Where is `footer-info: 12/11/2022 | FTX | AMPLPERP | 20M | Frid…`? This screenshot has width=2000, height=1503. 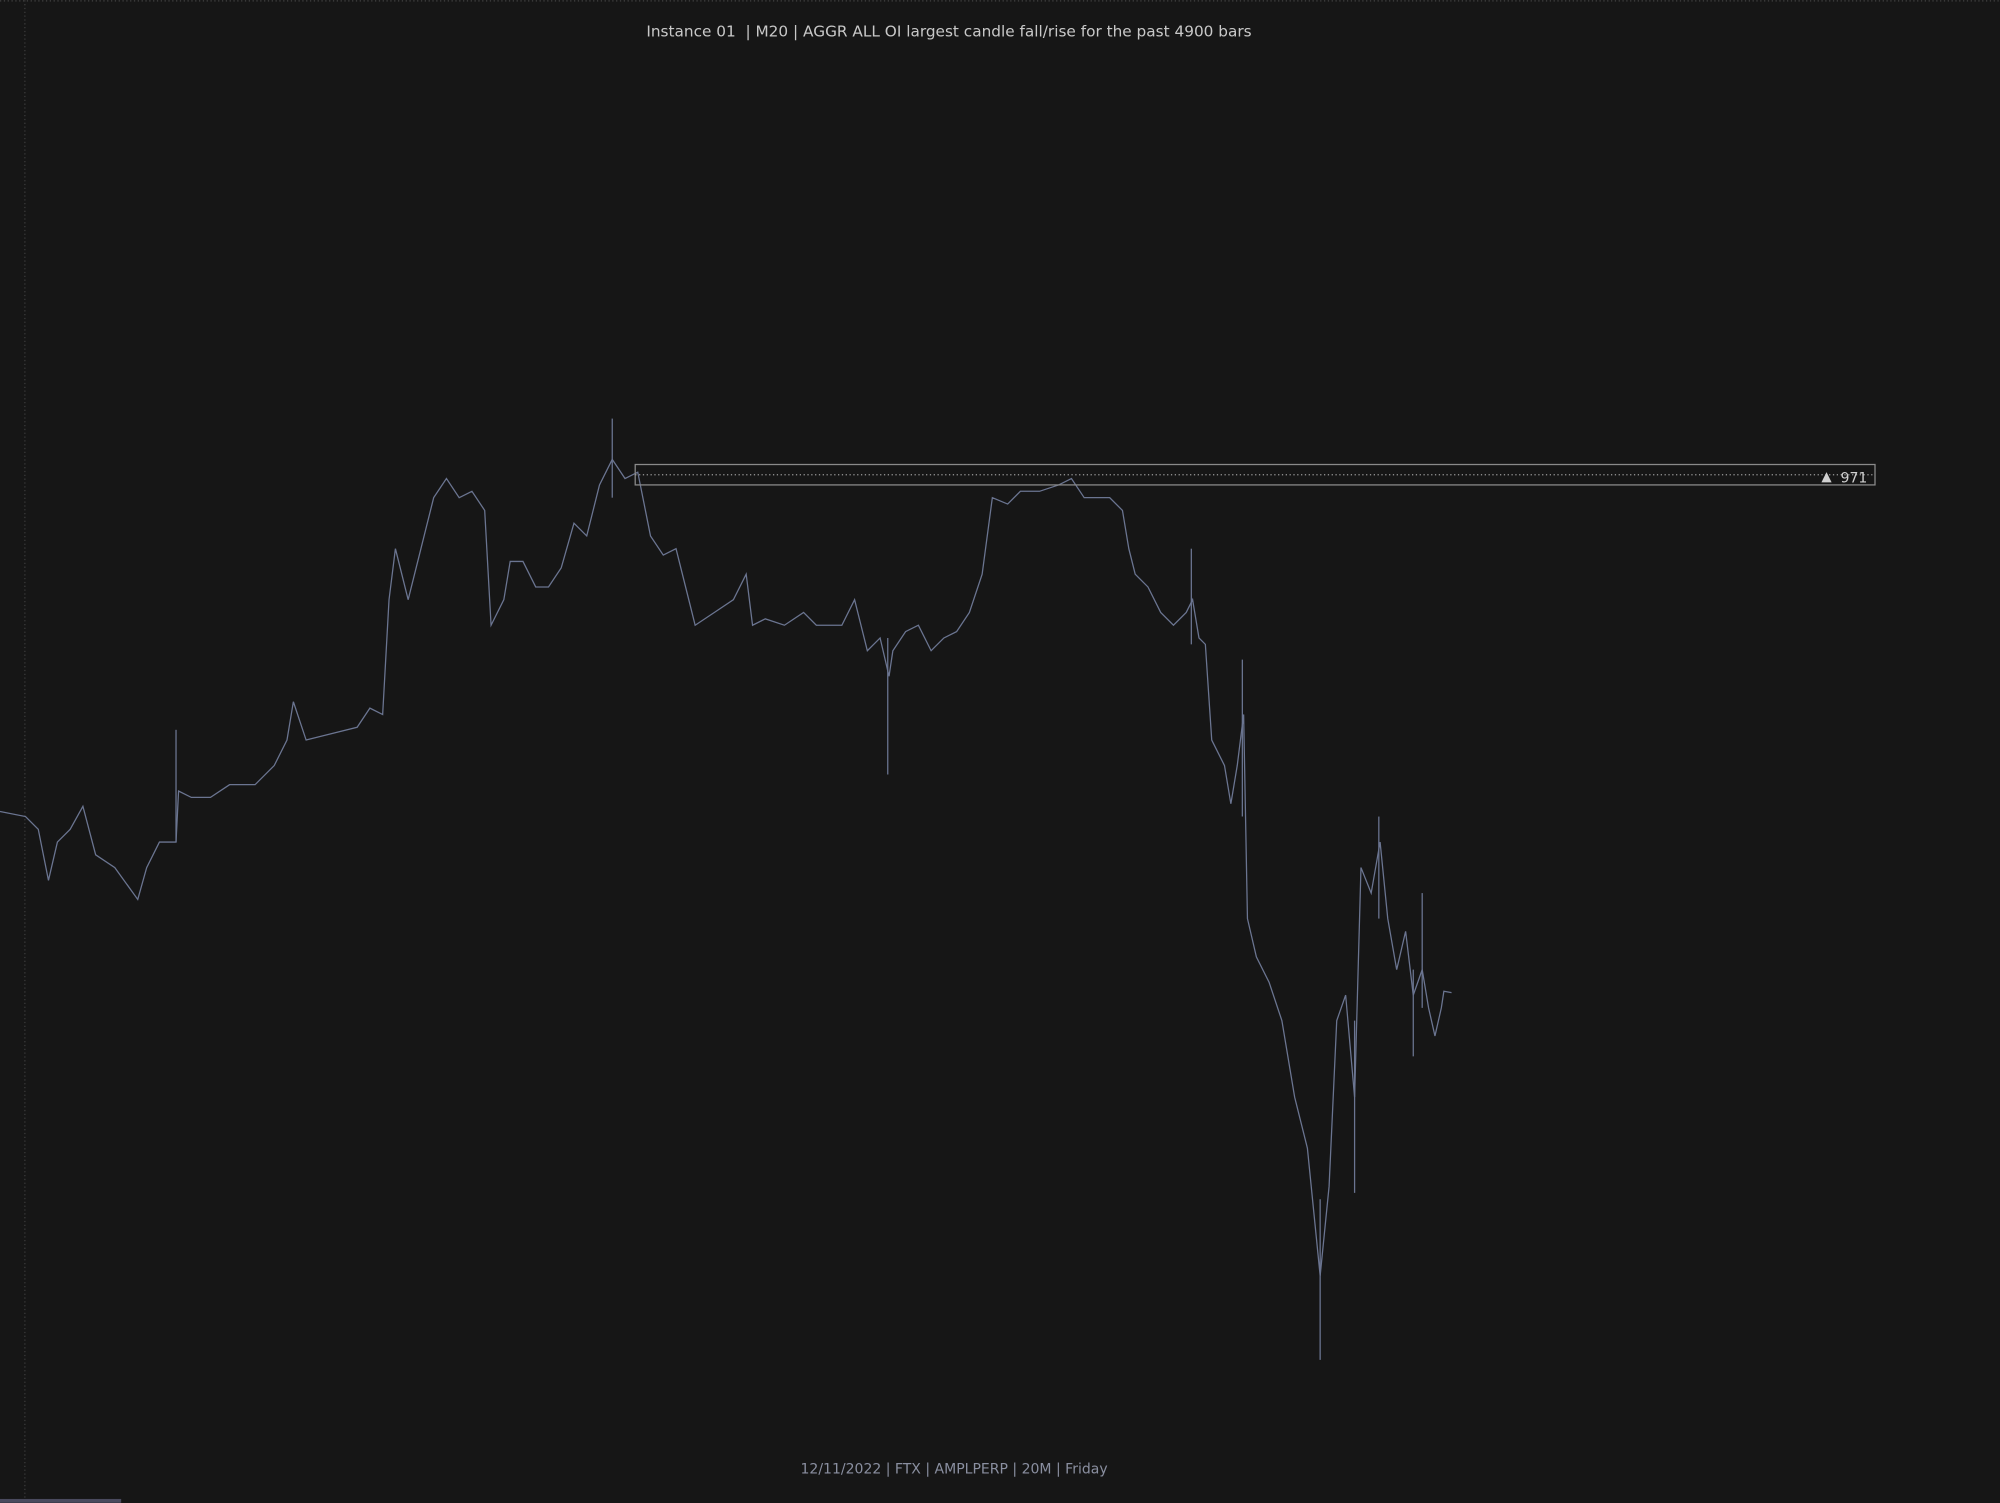
footer-info: 12/11/2022 | FTX | AMPLPERP | 20M | Frid… is located at coordinates (954, 1470).